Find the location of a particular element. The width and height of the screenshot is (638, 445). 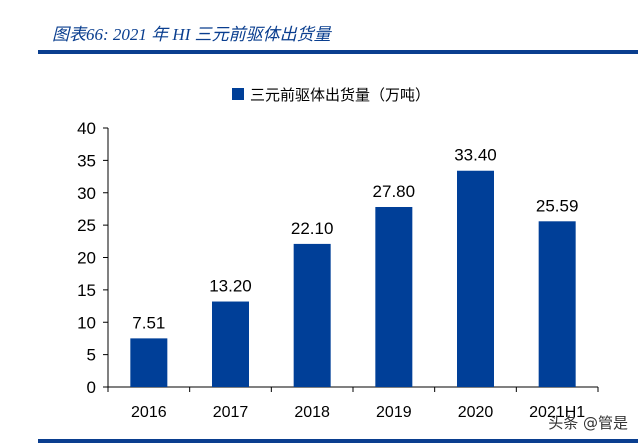

y-tick-label: 15 is located at coordinates (86, 290).